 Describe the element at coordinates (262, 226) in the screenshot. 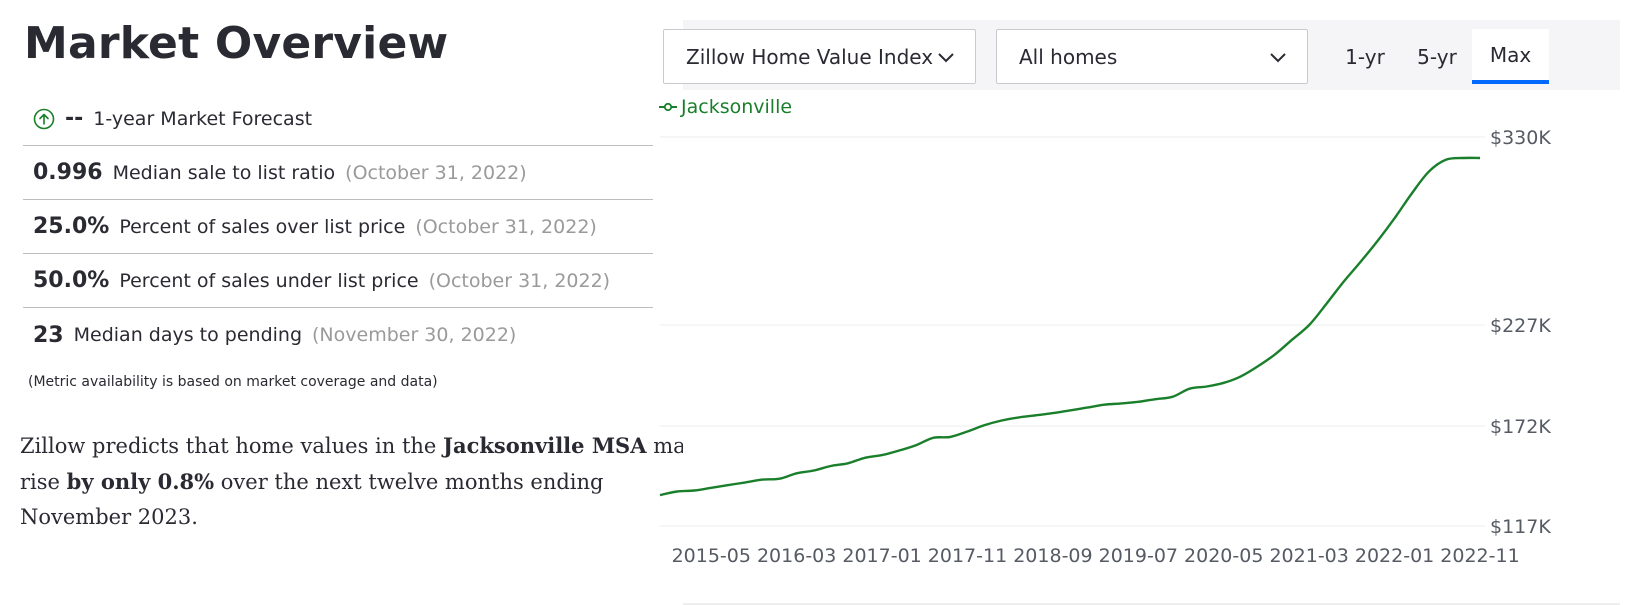

I see `metric-label: Percent of sales over list price` at that location.